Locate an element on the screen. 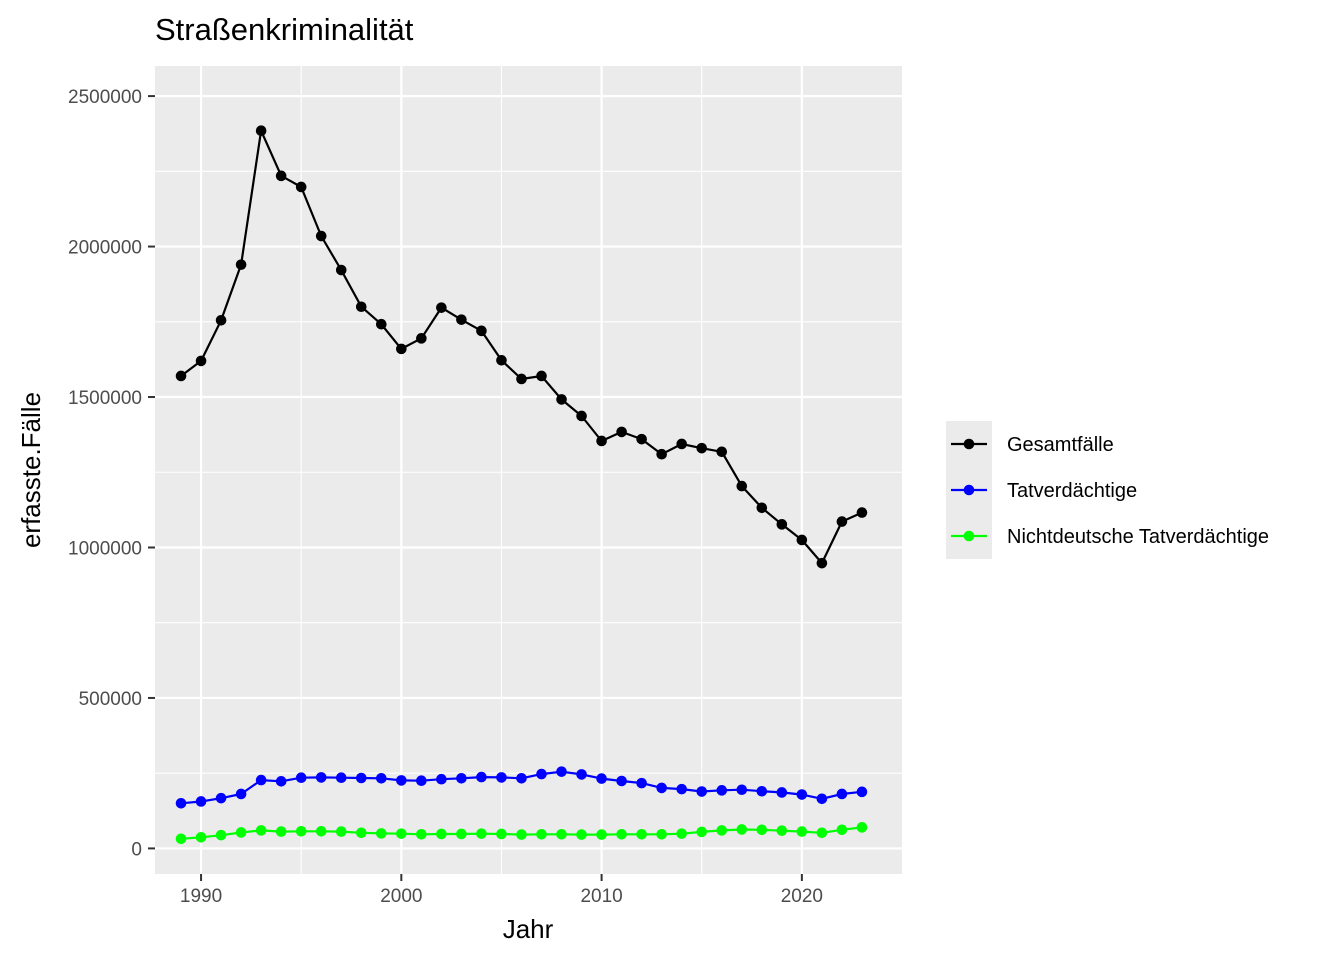  y-tick-label: 500000 is located at coordinates (110, 699).